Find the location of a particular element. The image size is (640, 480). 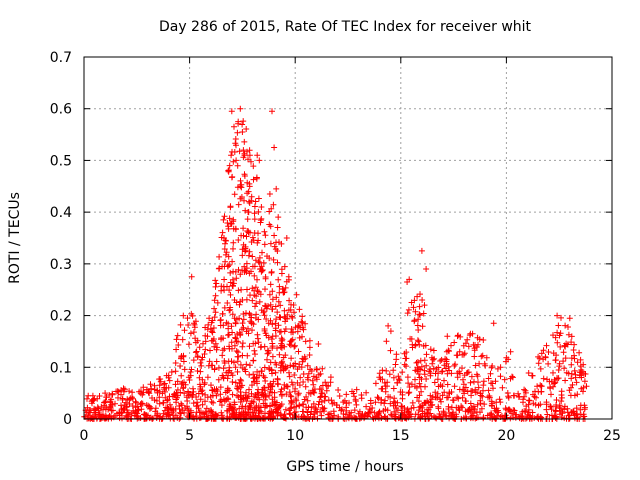

x-tick-label: 25 is located at coordinates (612, 436).